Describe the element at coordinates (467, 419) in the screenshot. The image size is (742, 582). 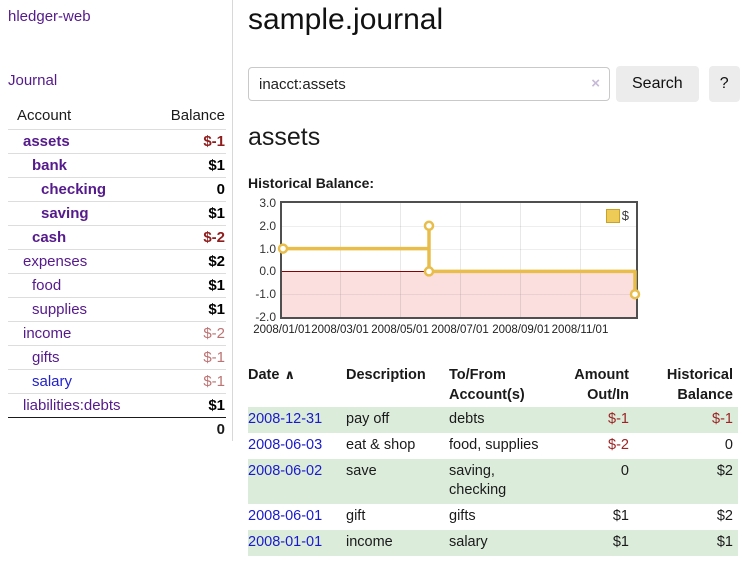
I see `transaction-accounts: debts` at that location.